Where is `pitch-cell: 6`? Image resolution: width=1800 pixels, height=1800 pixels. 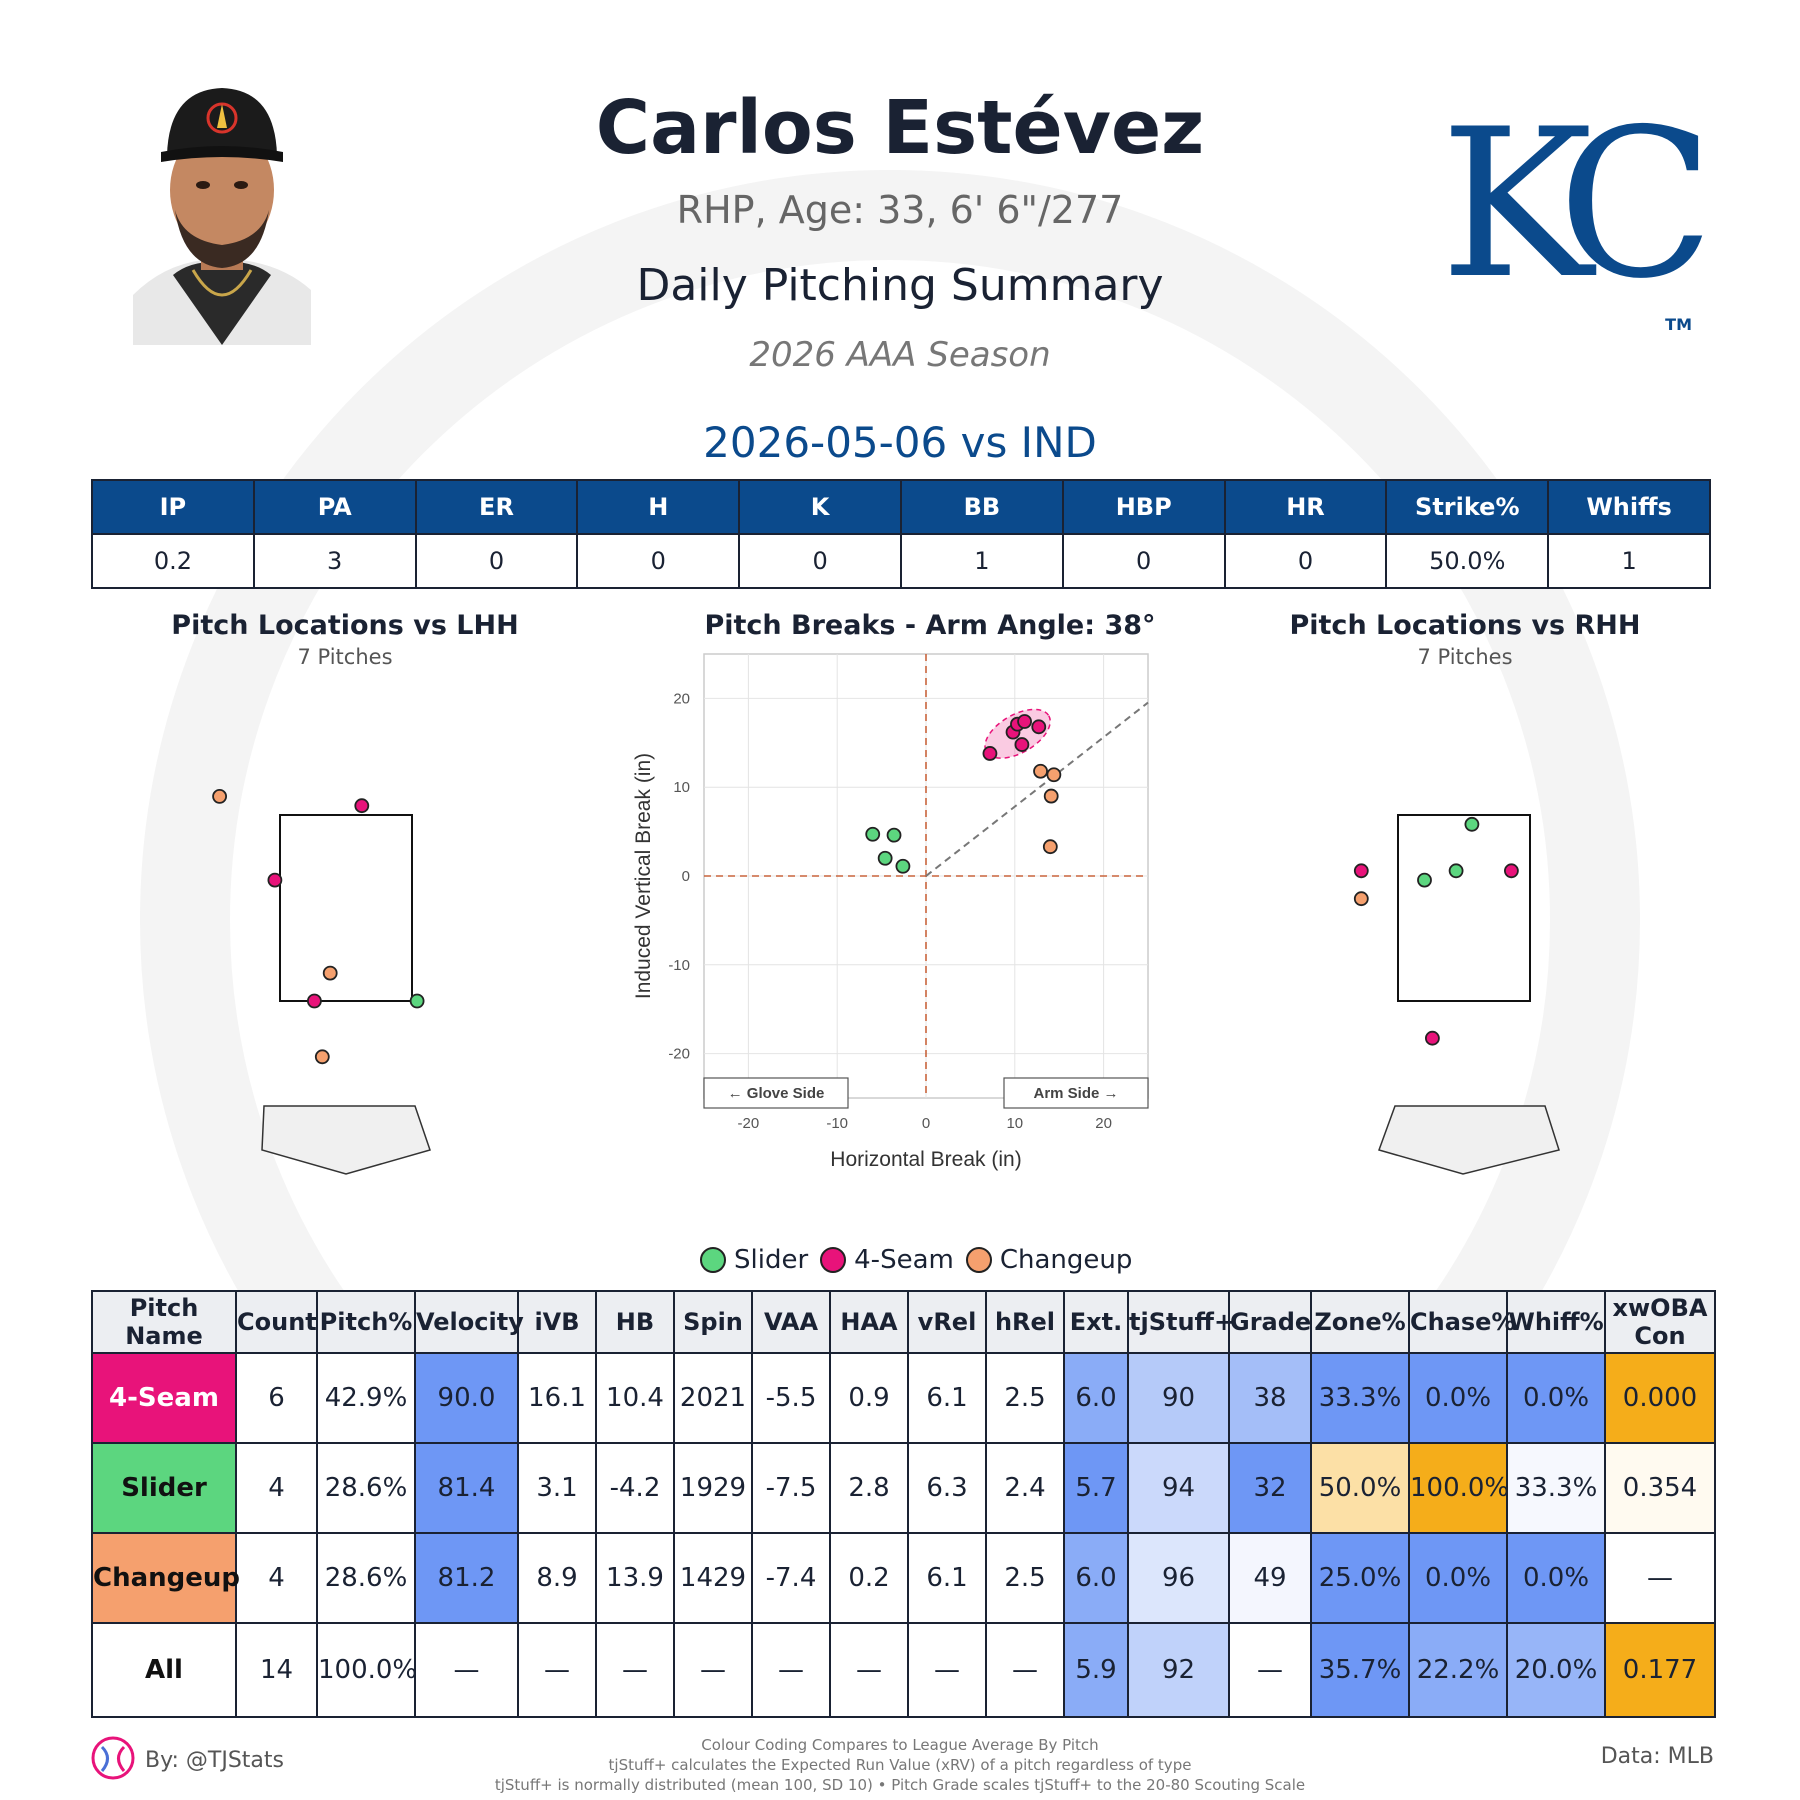
pitch-cell: 6 is located at coordinates (276, 1398).